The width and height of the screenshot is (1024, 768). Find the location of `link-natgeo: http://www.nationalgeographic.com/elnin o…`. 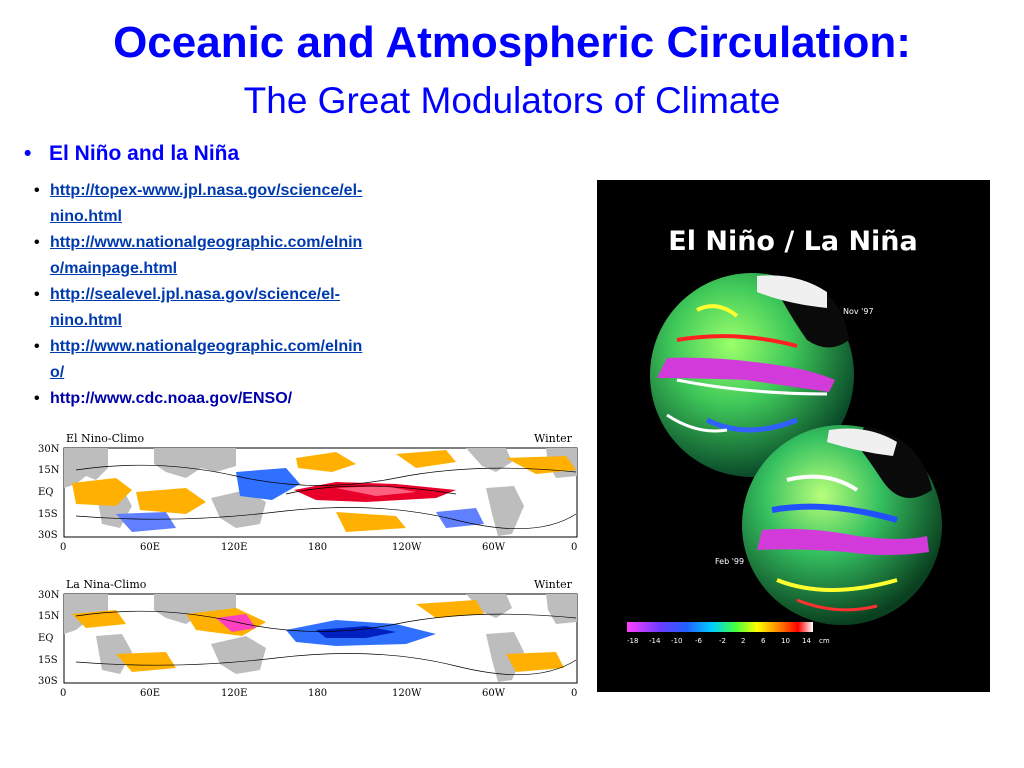

link-natgeo: http://www.nationalgeographic.com/elnin o… is located at coordinates (206, 359).